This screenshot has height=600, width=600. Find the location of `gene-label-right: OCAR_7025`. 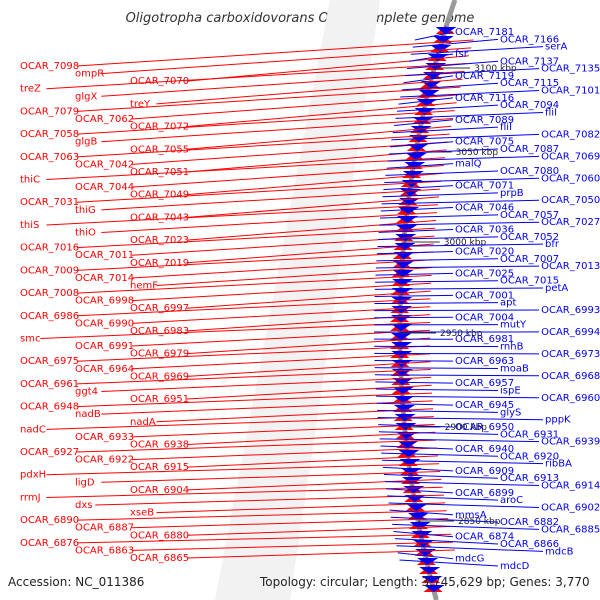

gene-label-right: OCAR_7025 is located at coordinates (484, 273).